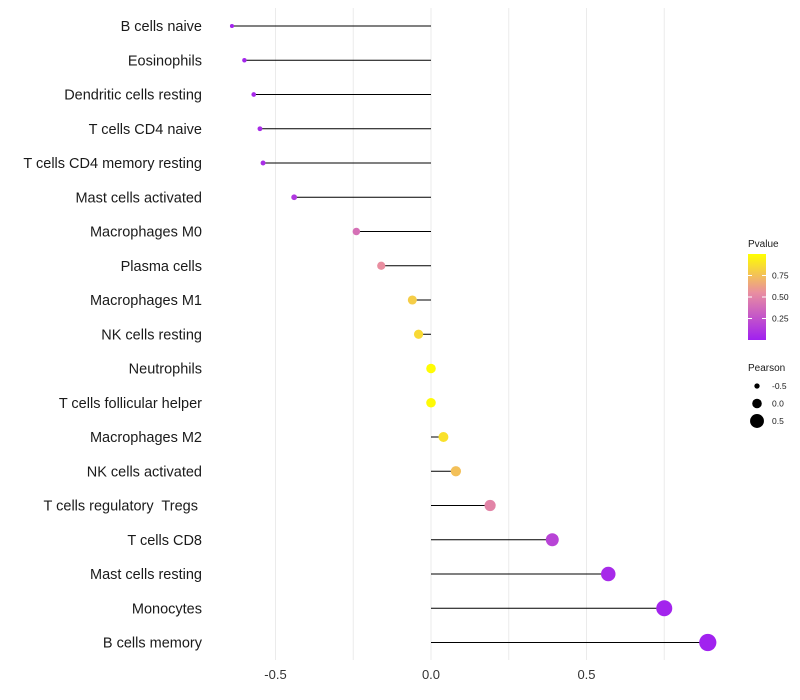 This screenshot has height=700, width=800. I want to click on category-label: Dendritic cells resting, so click(133, 96).